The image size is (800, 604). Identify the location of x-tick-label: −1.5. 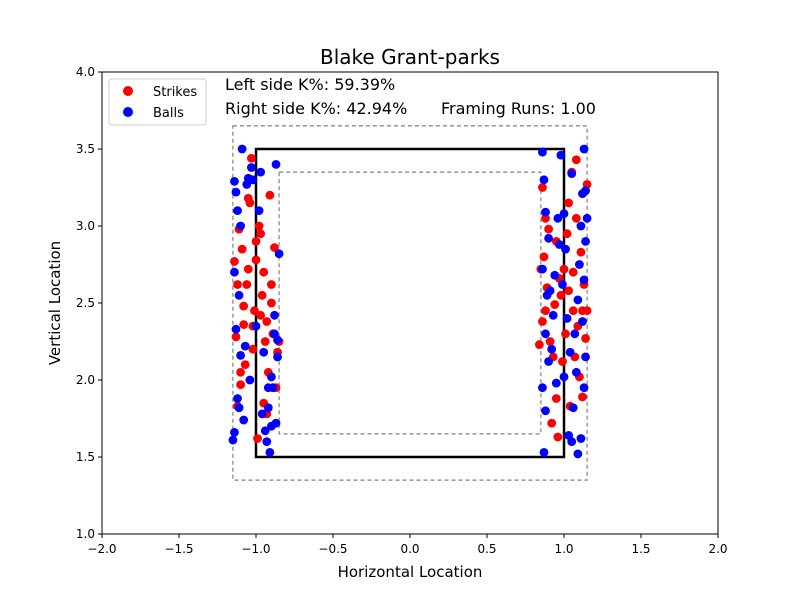
(178, 549).